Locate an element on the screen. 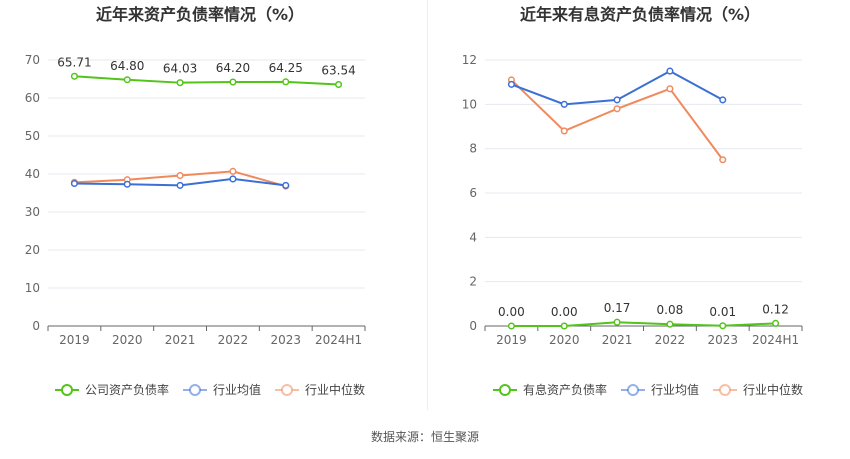  data-source-note: 数据来源：恒生聚源 is located at coordinates (424, 437).